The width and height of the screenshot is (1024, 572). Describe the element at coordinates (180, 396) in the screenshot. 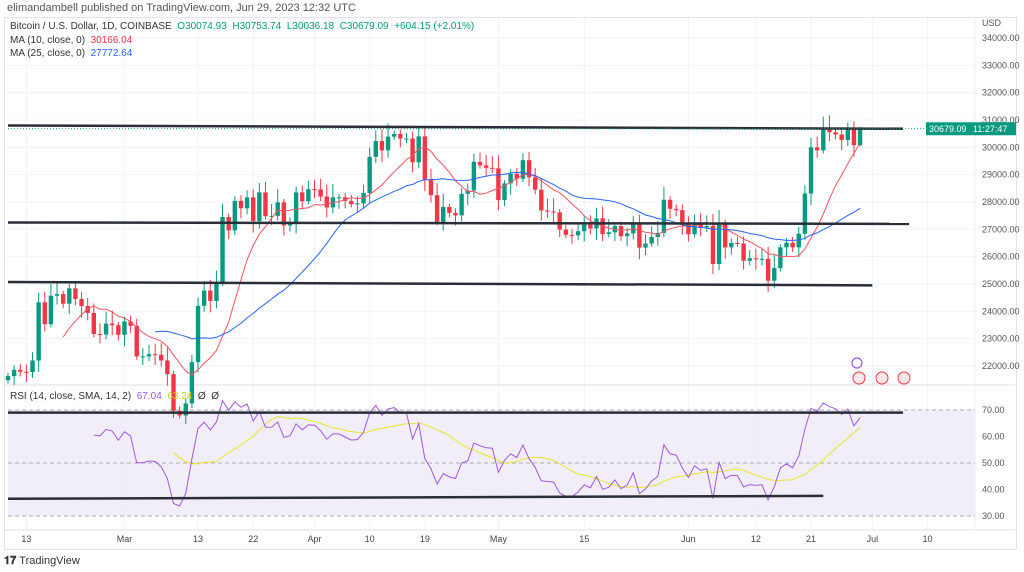

I see `rsi-sma-value: 63.24` at that location.